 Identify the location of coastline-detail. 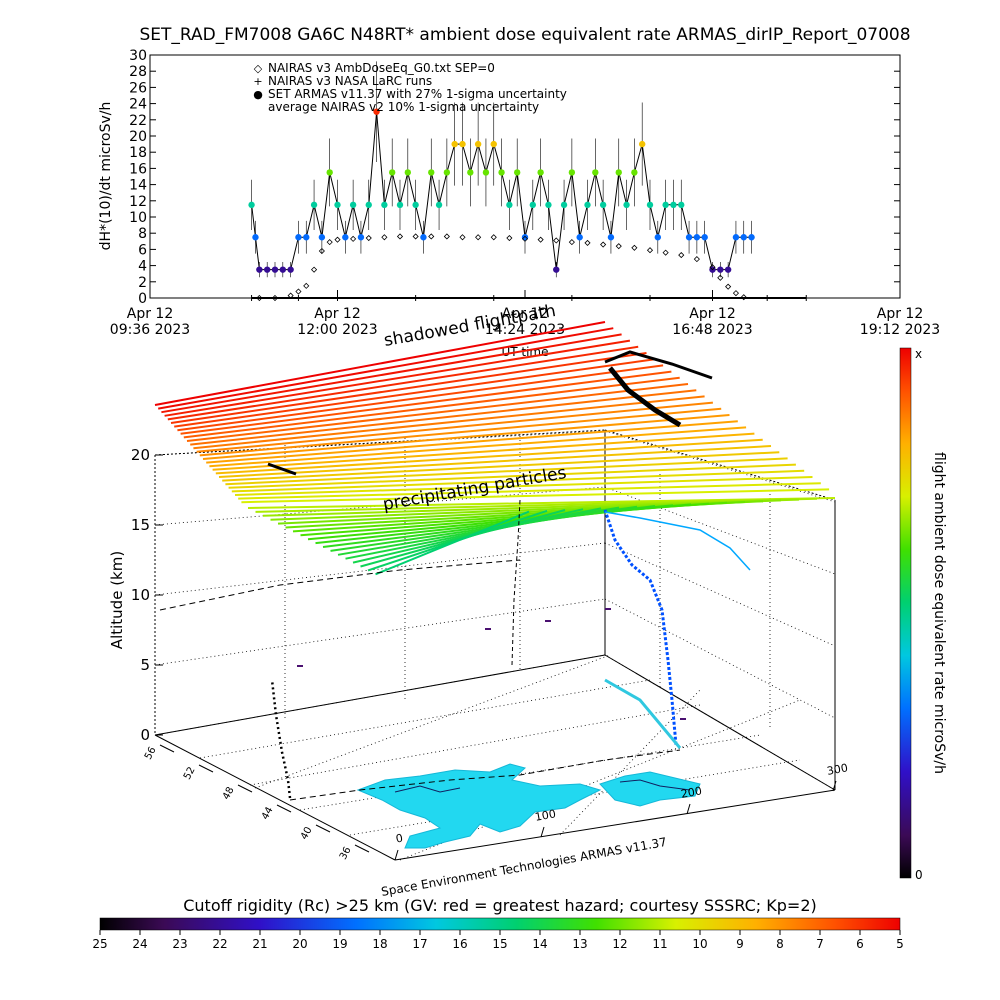
(542, 786).